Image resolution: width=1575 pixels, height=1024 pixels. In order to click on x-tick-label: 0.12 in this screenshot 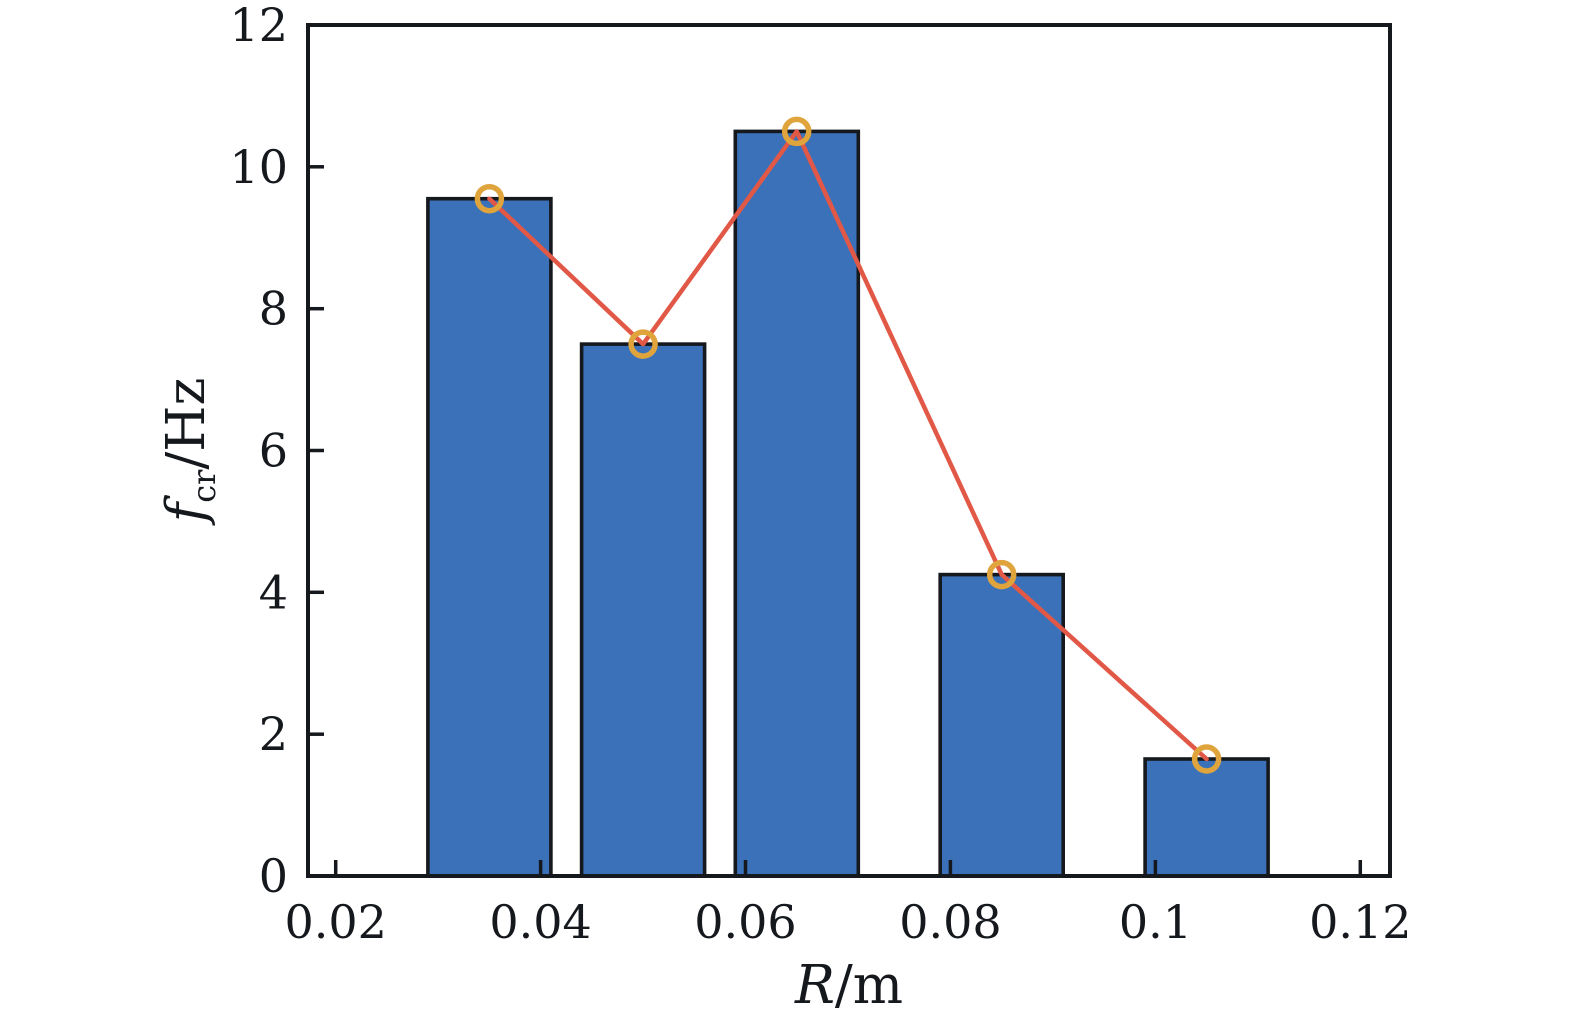, I will do `click(1360, 922)`.